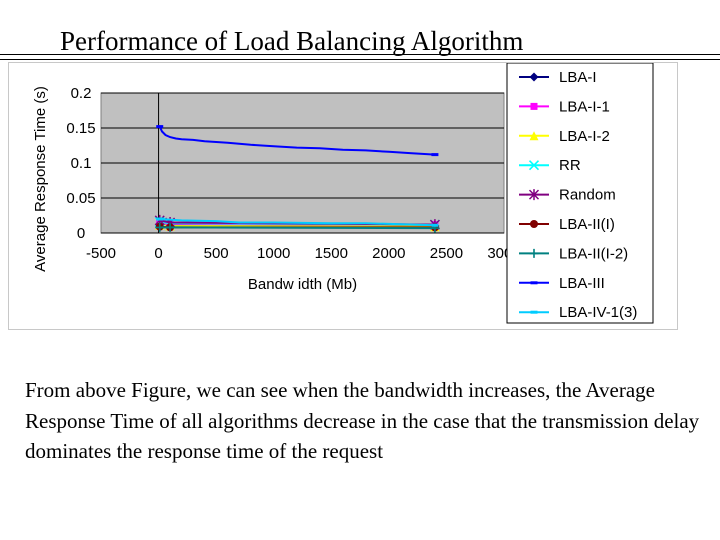 The image size is (720, 540). What do you see at coordinates (446, 253) in the screenshot?
I see `x-tick-label: 2500` at bounding box center [446, 253].